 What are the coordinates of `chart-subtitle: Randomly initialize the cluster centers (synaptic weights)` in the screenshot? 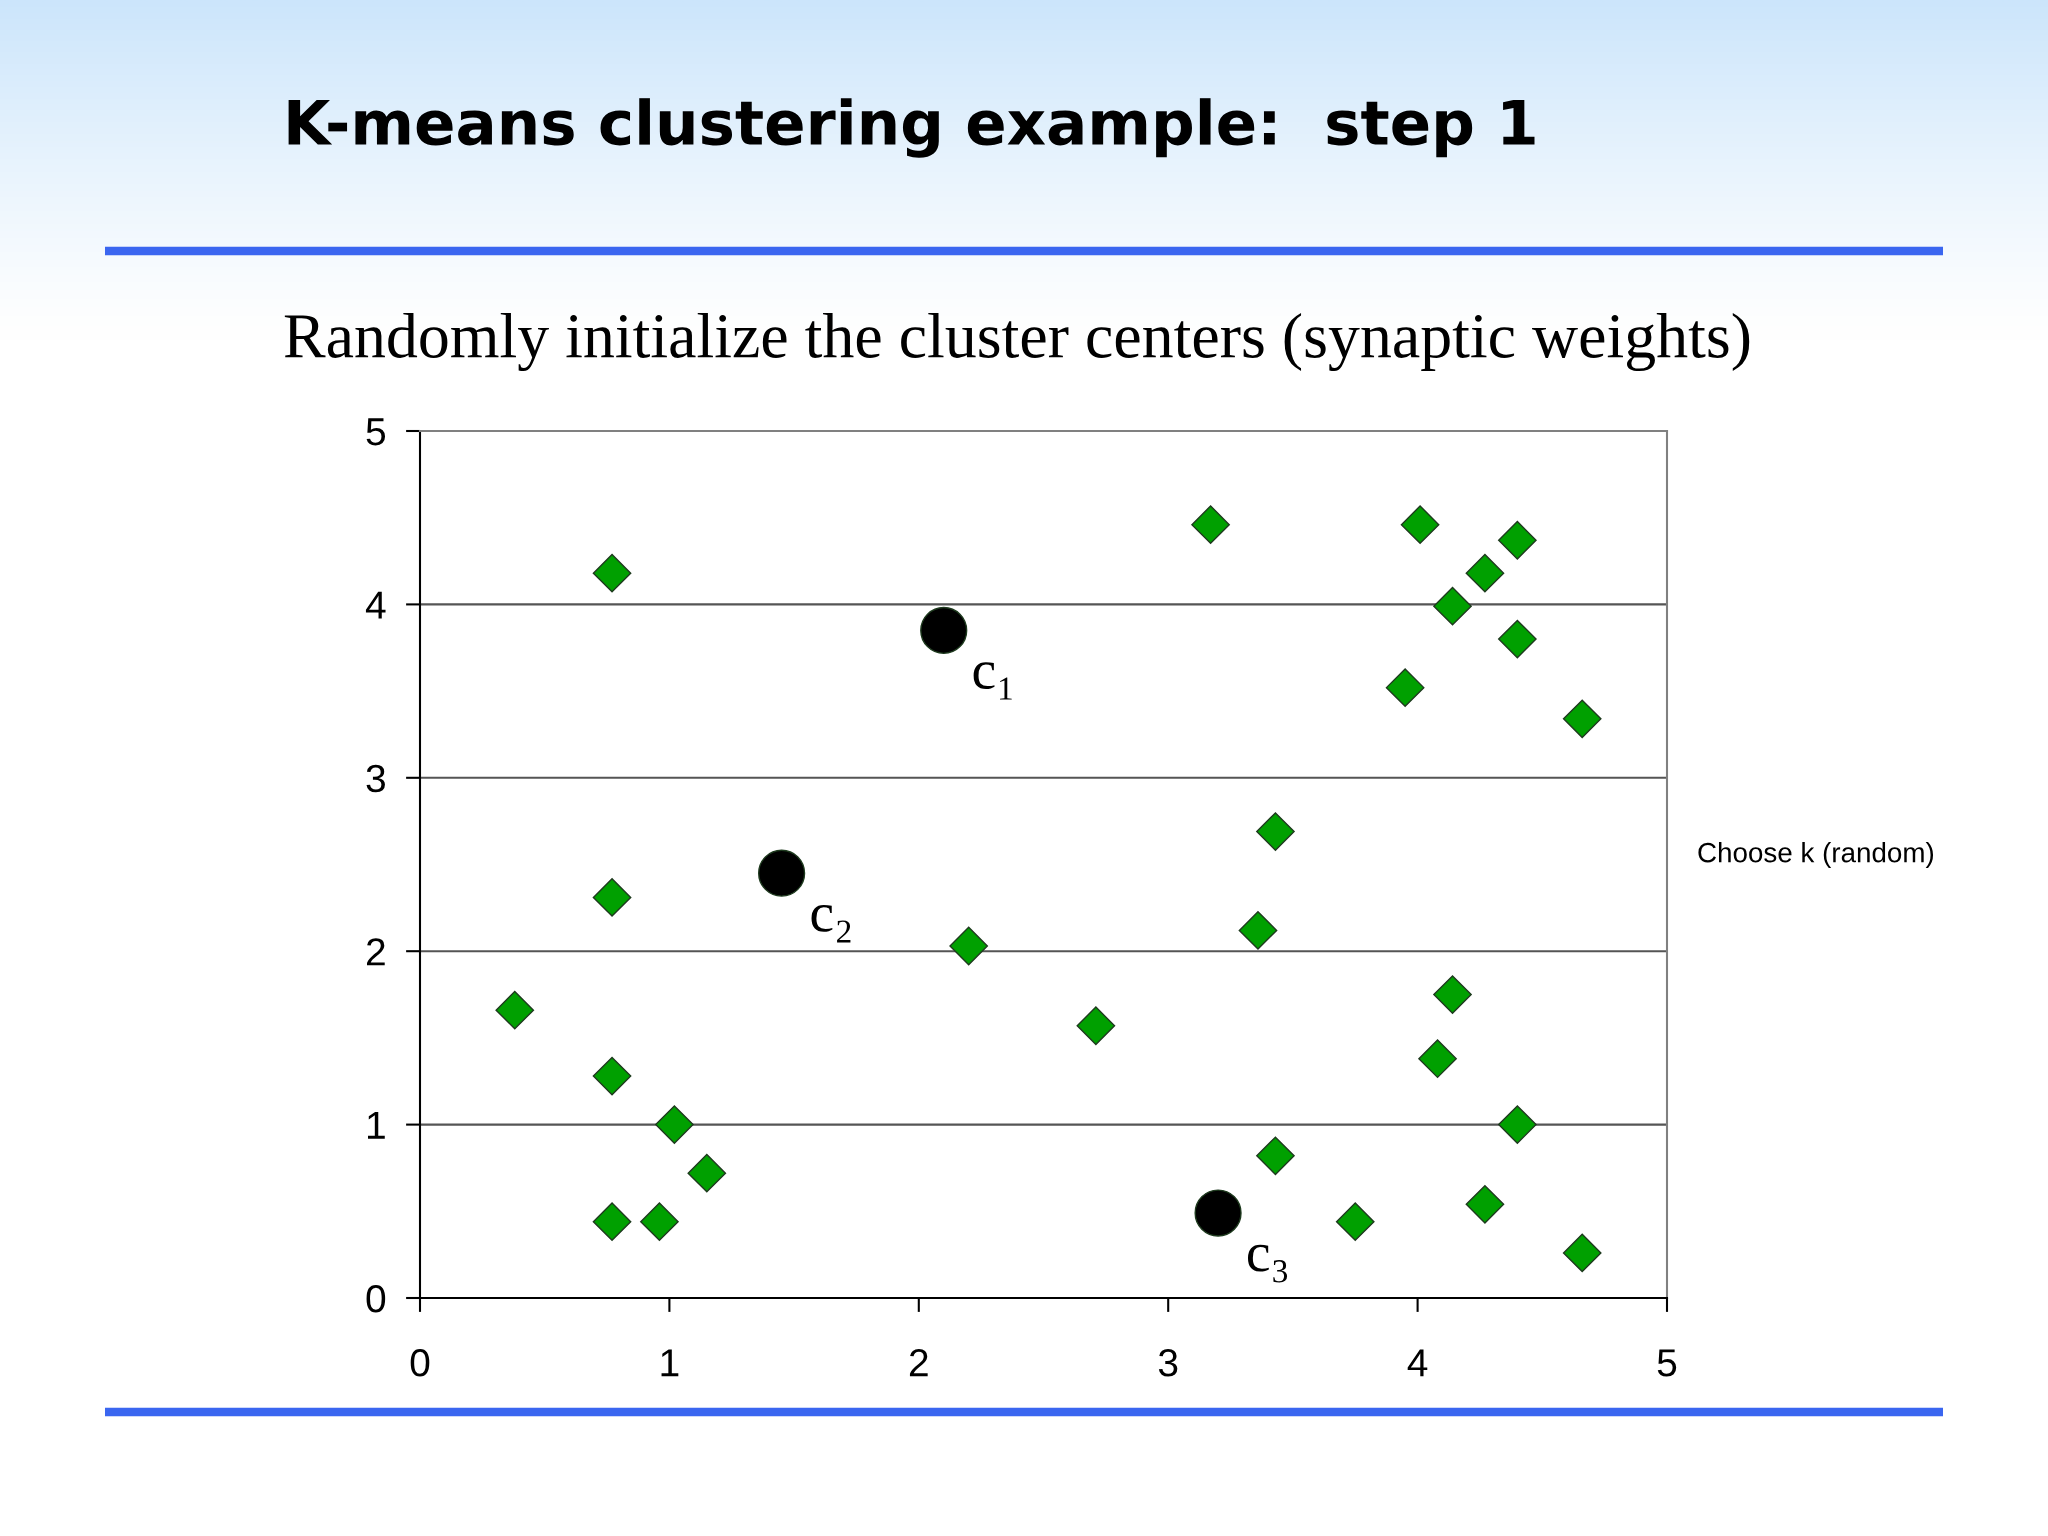 It's located at (1017, 342).